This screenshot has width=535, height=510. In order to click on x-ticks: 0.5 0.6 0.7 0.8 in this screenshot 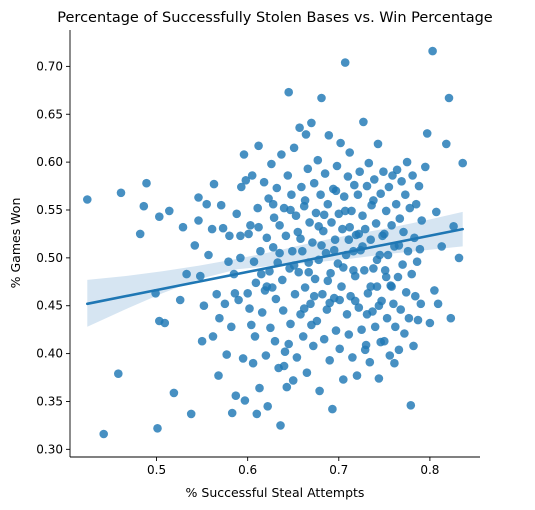, I will do `click(293, 467)`.